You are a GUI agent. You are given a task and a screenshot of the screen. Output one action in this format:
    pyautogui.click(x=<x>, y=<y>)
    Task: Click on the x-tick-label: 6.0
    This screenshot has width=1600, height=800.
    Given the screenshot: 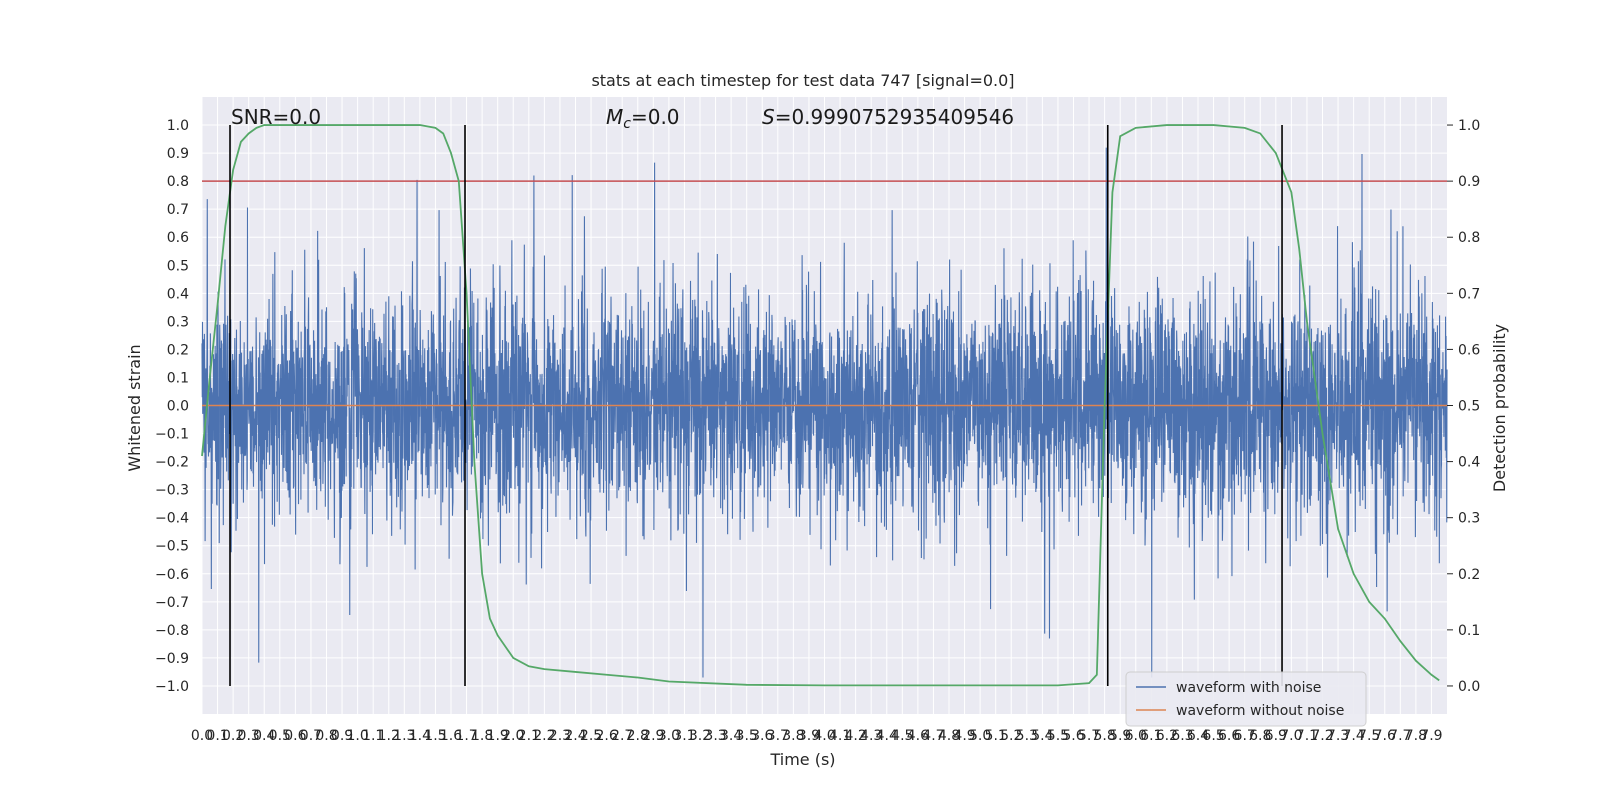 What is the action you would take?
    pyautogui.click(x=1136, y=736)
    